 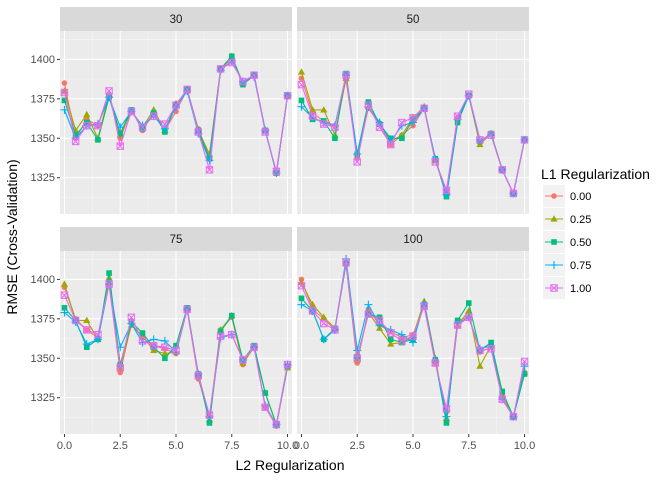 I want to click on legend-entry-0.00: 0.00, so click(x=567, y=196).